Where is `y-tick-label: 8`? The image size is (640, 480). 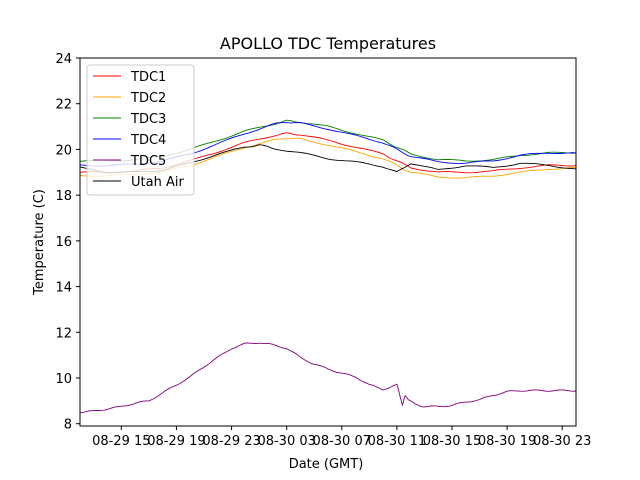 y-tick-label: 8 is located at coordinates (68, 425).